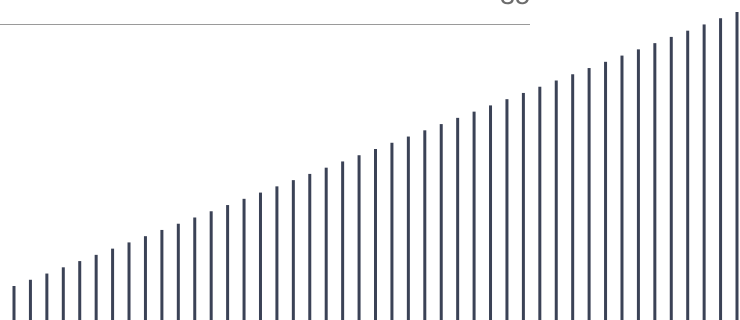 The image size is (740, 320). Describe the element at coordinates (265, 24) in the screenshot. I see `header-divider` at that location.